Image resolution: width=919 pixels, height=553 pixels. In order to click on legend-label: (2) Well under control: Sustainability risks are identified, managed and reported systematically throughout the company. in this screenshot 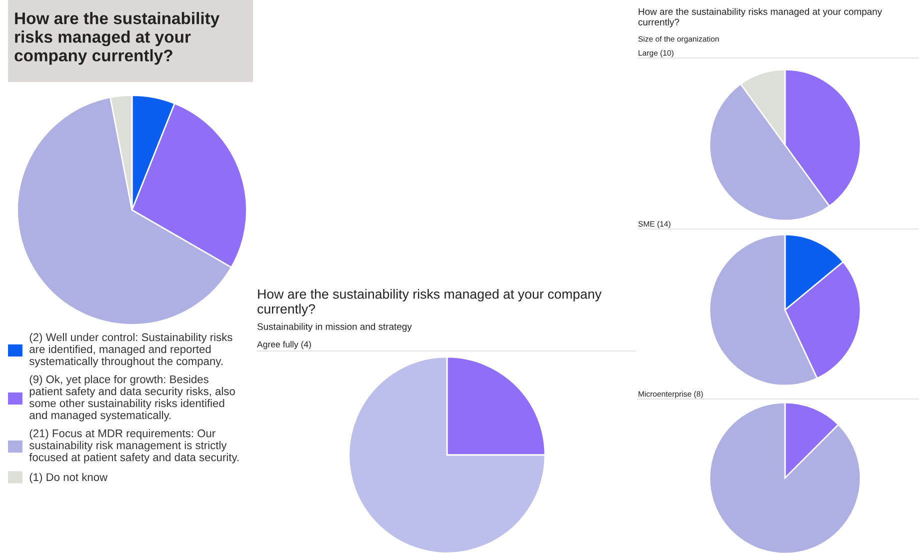, I will do `click(130, 350)`.